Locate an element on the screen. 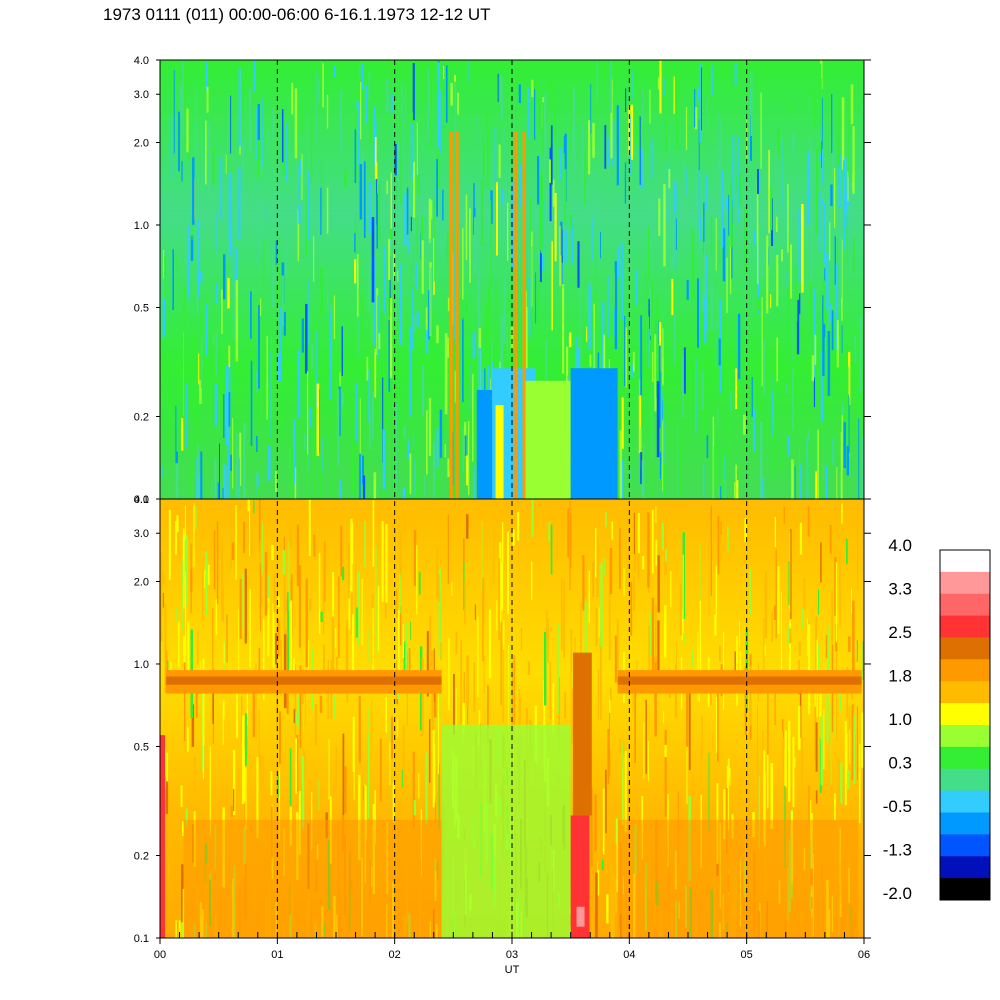  colorbar-label: 2.5 is located at coordinates (900, 632).